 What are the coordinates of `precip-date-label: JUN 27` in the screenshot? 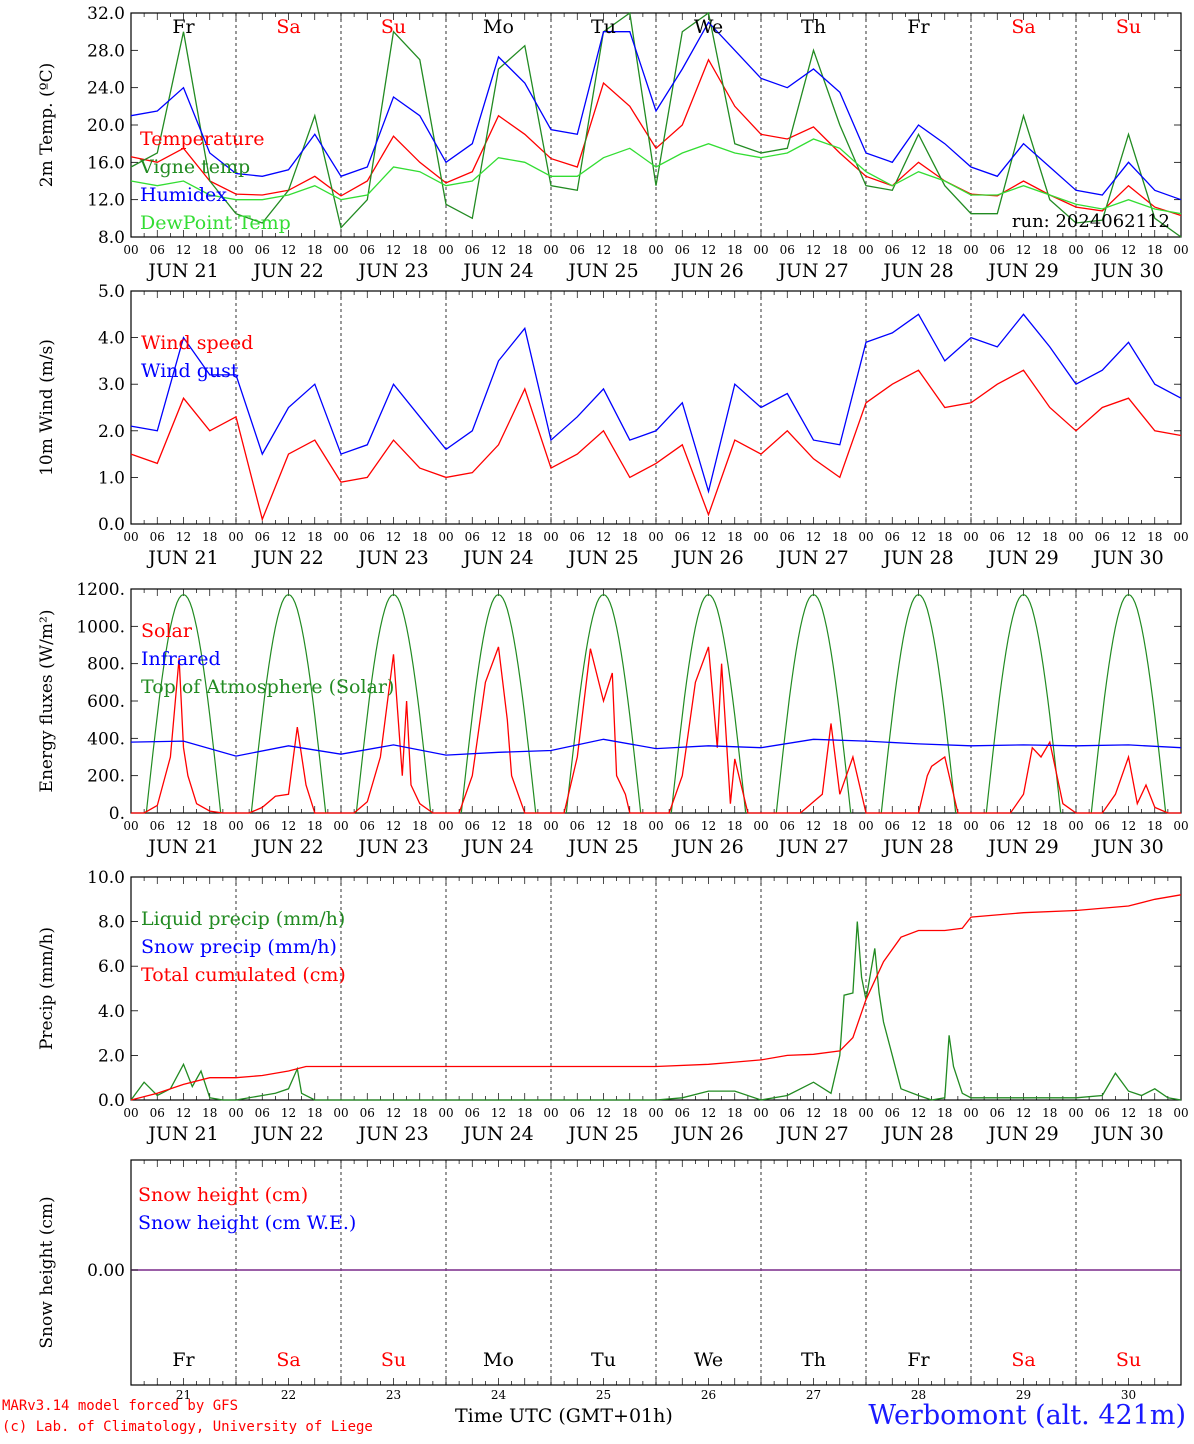 It's located at (812, 1134).